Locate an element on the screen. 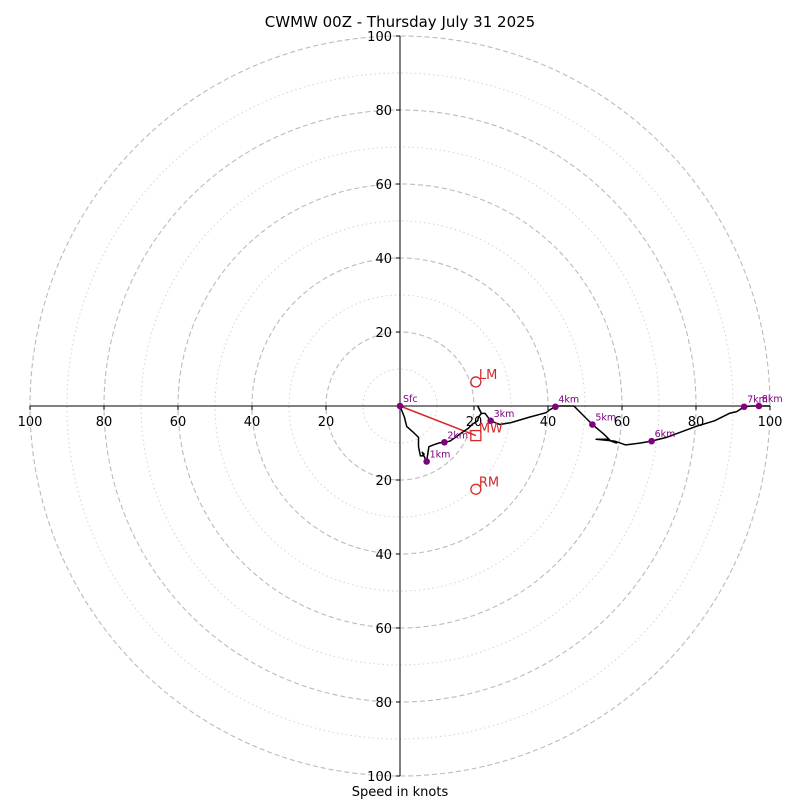  height-label-4km: 4km is located at coordinates (568, 400).